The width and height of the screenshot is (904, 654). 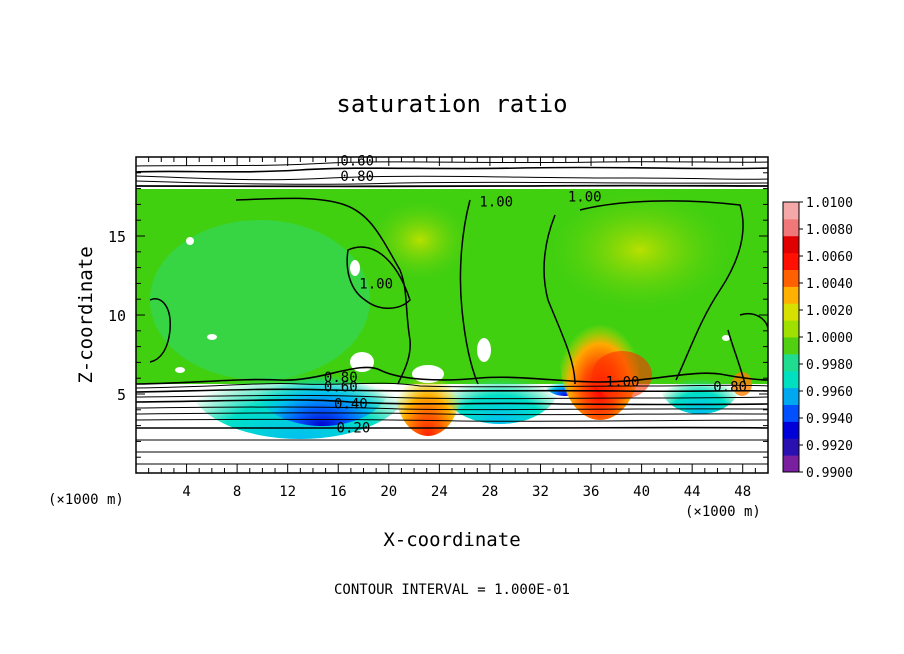 What do you see at coordinates (489, 492) in the screenshot?
I see `x-tick-label: 28` at bounding box center [489, 492].